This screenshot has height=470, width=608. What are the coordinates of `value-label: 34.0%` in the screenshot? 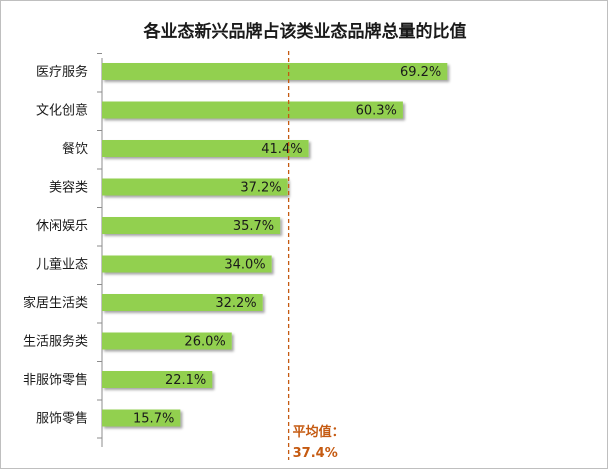 It's located at (244, 265).